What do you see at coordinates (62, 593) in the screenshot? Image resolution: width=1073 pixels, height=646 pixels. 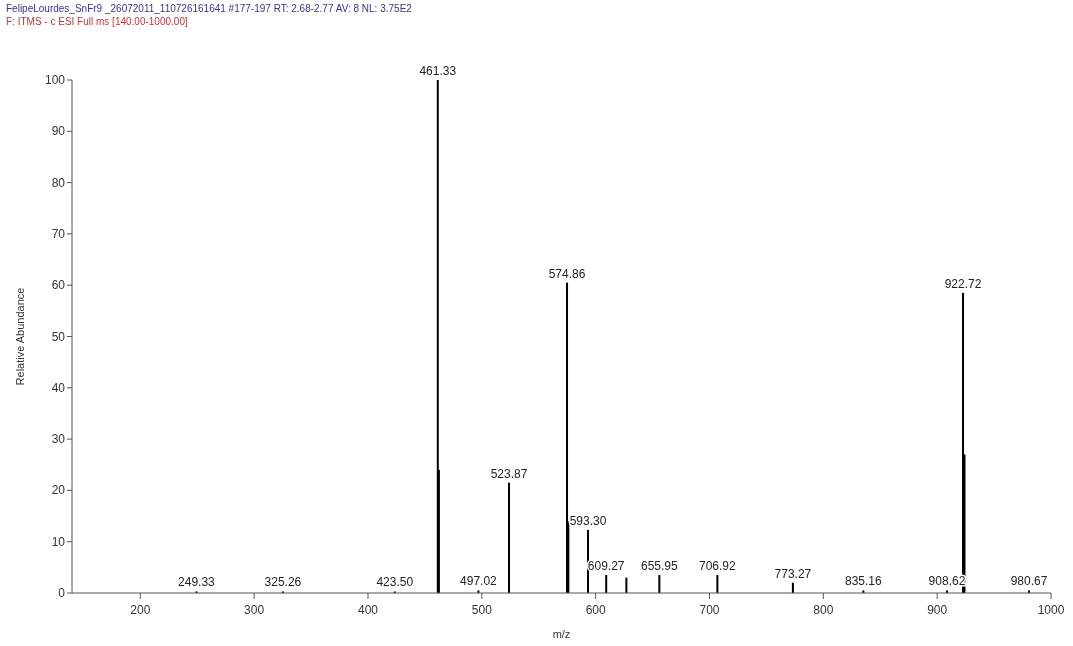 I see `y-tick-label: 0` at bounding box center [62, 593].